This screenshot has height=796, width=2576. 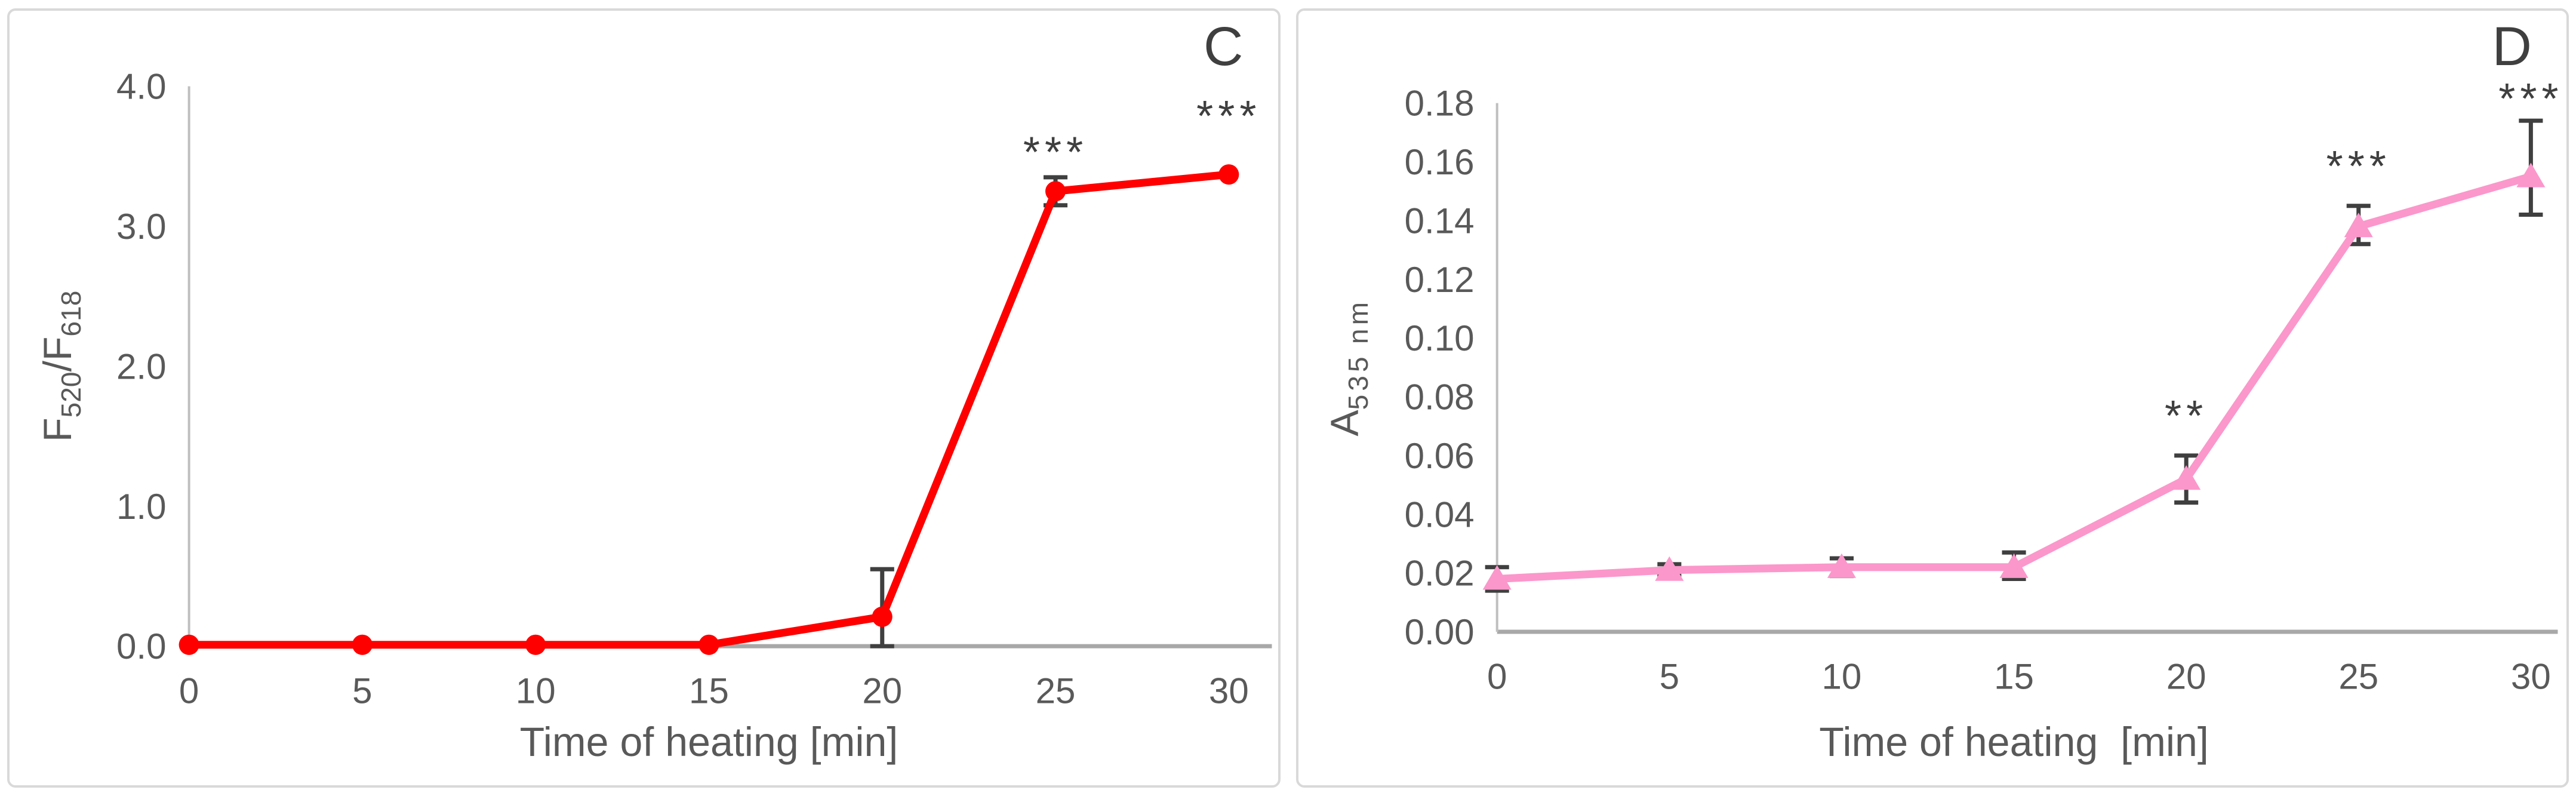 What do you see at coordinates (58, 354) in the screenshot?
I see `y-axis-title-text: /F` at bounding box center [58, 354].